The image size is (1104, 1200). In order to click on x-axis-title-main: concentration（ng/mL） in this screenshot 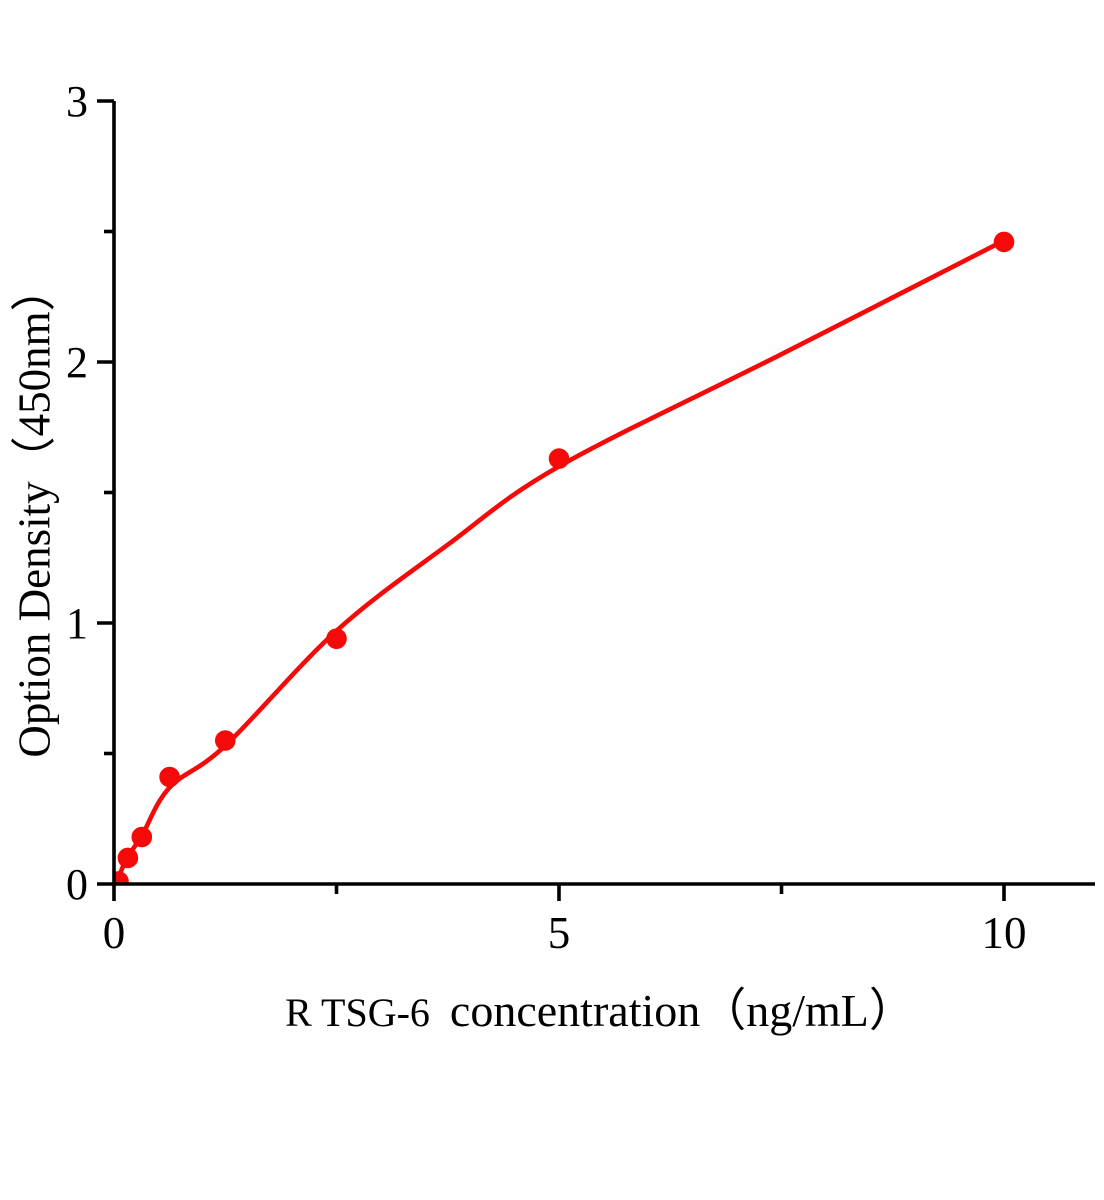, I will do `click(682, 1010)`.